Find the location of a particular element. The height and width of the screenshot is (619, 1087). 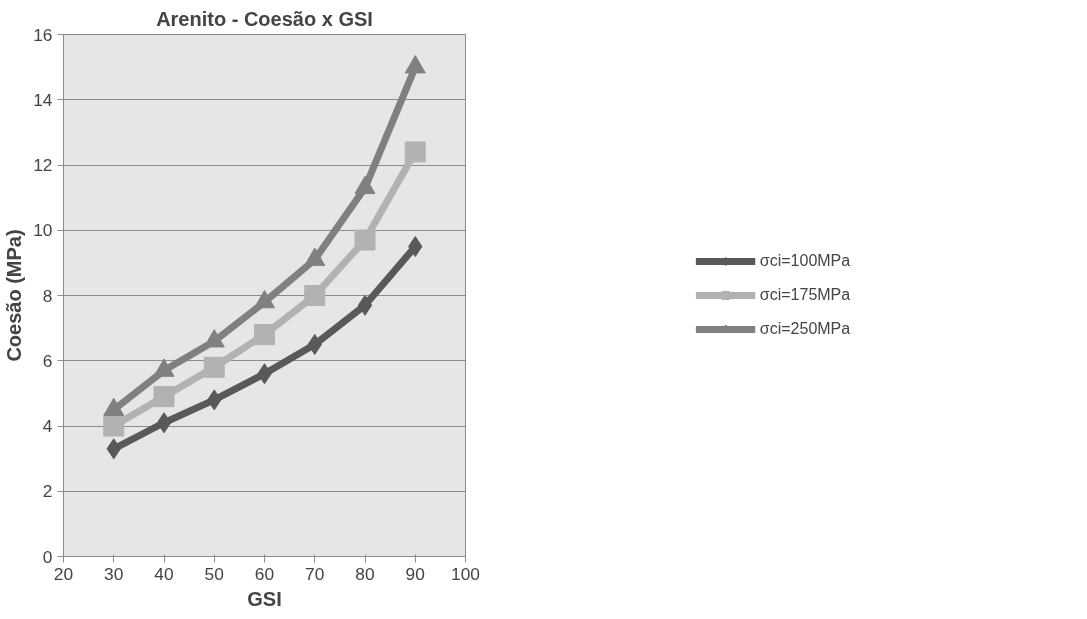

x-tick-label: 50 is located at coordinates (214, 573).